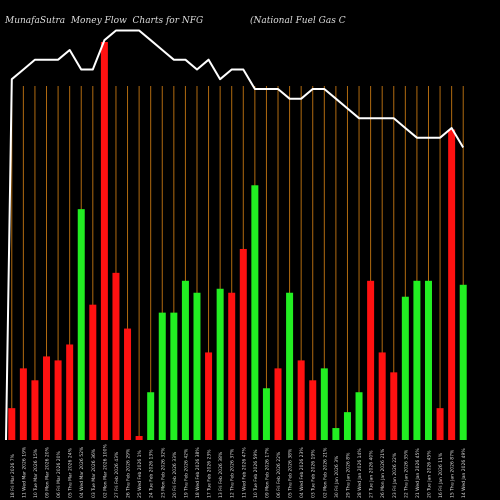 Image resolution: width=500 pixels, height=500 pixels. What do you see at coordinates (24, 472) in the screenshot?
I see `x-tick-label: 11 Wed Mar 2026 19%` at bounding box center [24, 472].